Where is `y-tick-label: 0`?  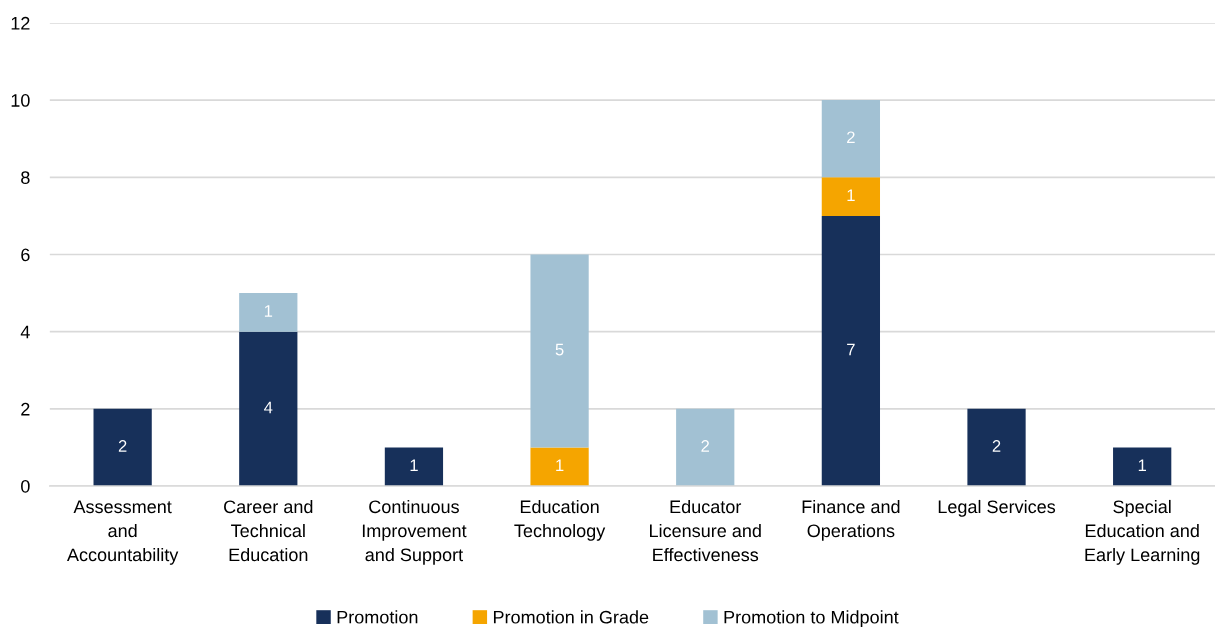
y-tick-label: 0 is located at coordinates (25, 486).